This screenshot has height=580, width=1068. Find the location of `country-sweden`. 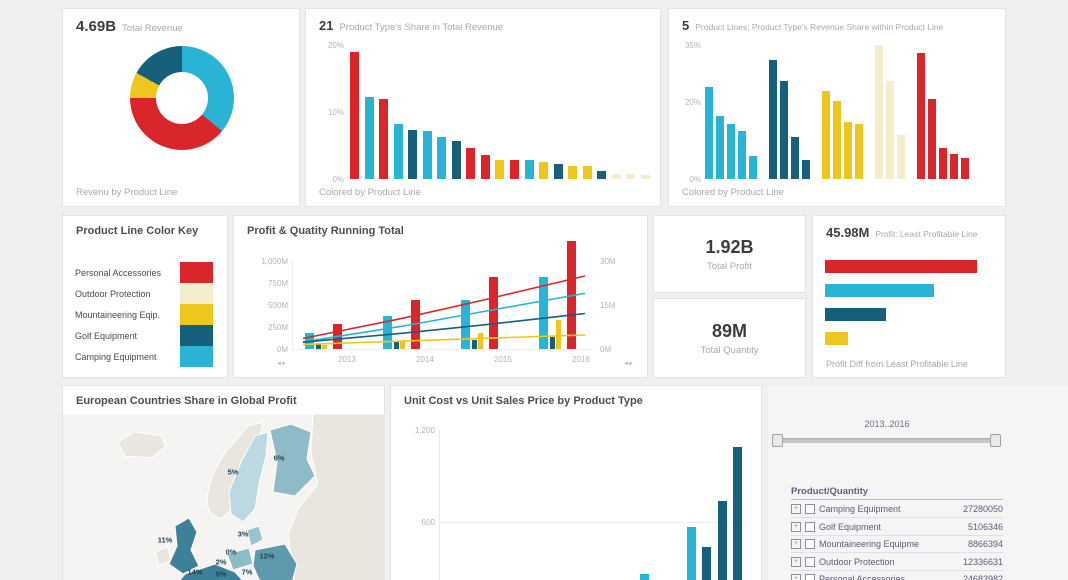

country-sweden is located at coordinates (248, 477).